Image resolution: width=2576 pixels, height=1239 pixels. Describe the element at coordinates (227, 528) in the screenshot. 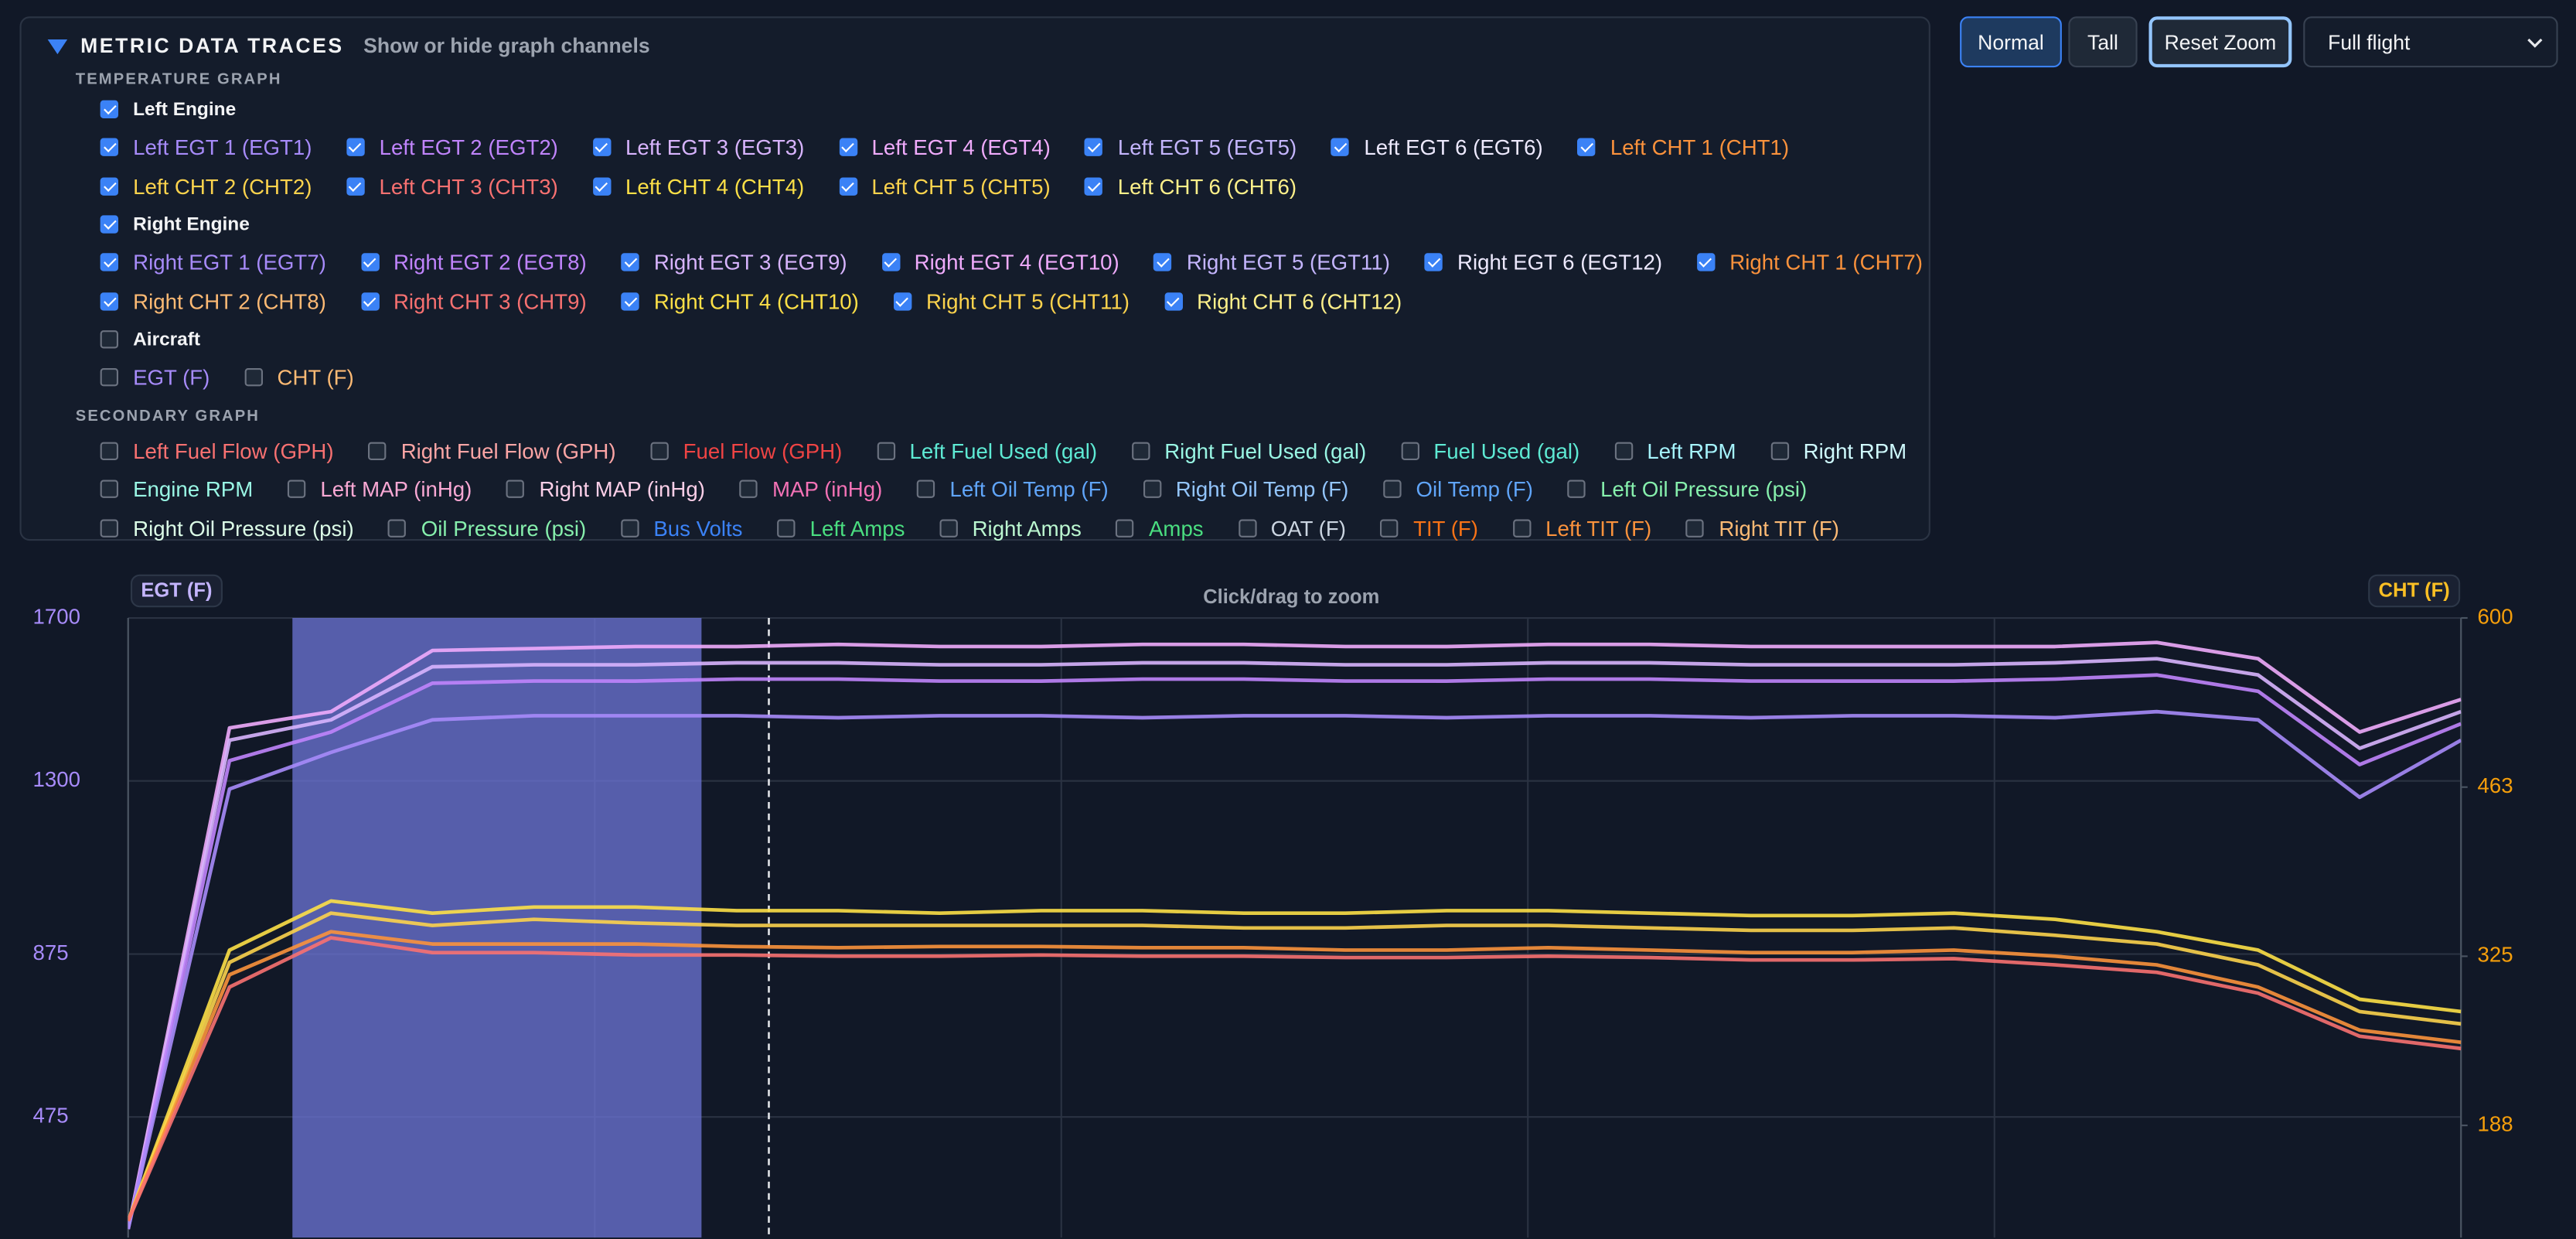

I see `channel-toggle: Right Oil Pressure (psi)` at that location.